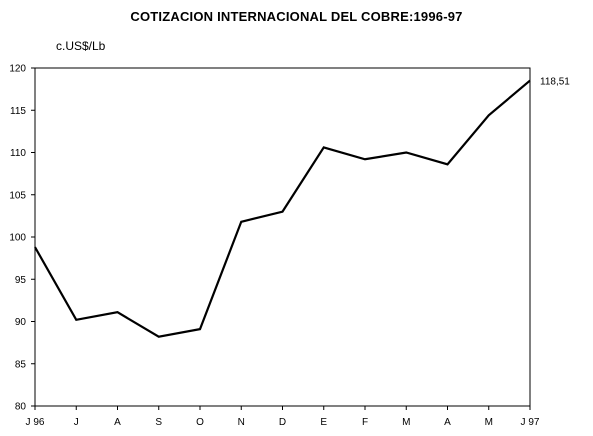  I want to click on y-axis-unit-label: c.US$/Lb, so click(81, 46).